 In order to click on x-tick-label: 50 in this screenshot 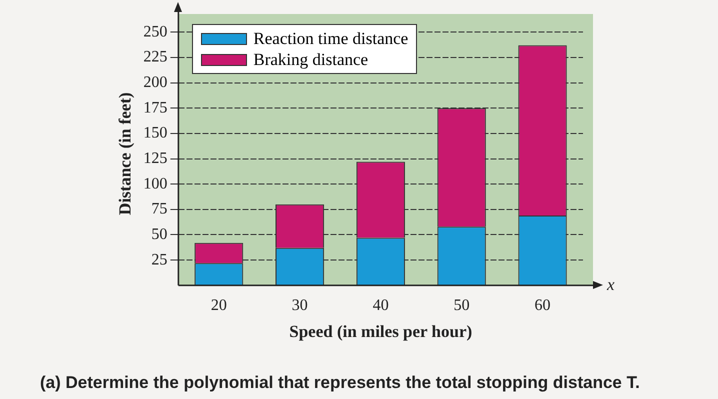, I will do `click(462, 305)`.